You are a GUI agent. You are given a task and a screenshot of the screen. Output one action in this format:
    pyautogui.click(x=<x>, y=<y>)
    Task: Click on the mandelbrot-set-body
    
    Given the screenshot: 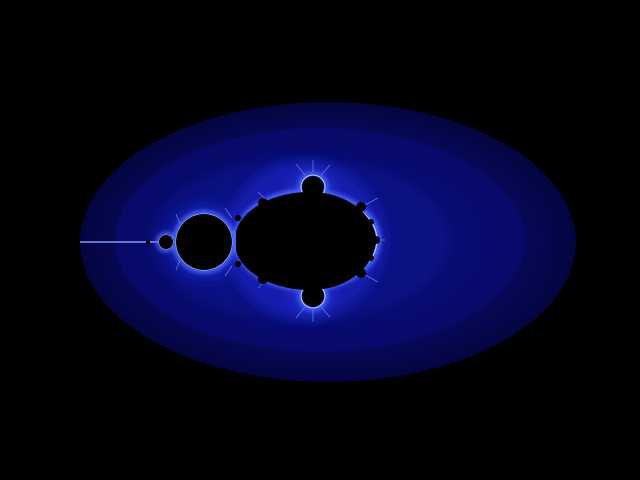 What is the action you would take?
    pyautogui.click(x=263, y=241)
    